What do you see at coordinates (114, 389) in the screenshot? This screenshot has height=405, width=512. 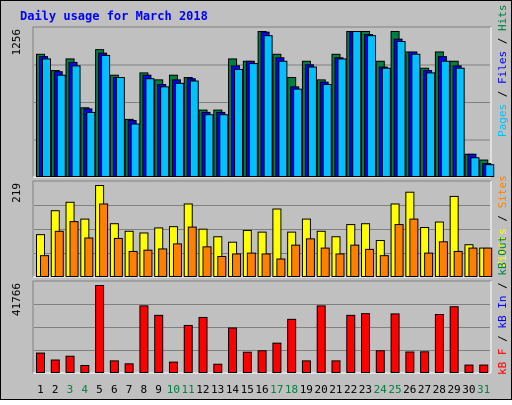 I see `x-tick-day-6: 6` at bounding box center [114, 389].